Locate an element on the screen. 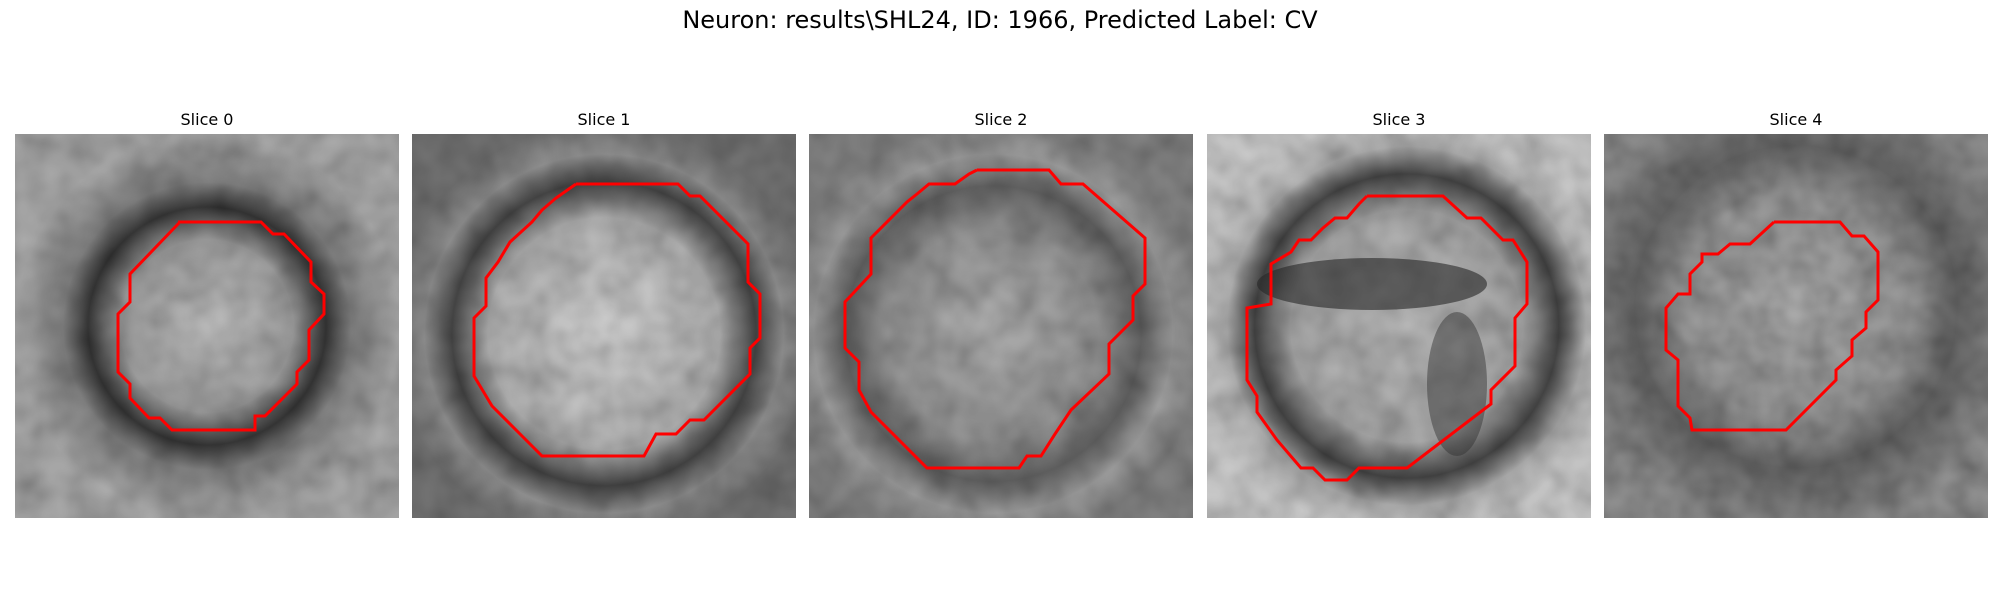 This screenshot has width=2000, height=600. slice-1-contour is located at coordinates (617, 320).